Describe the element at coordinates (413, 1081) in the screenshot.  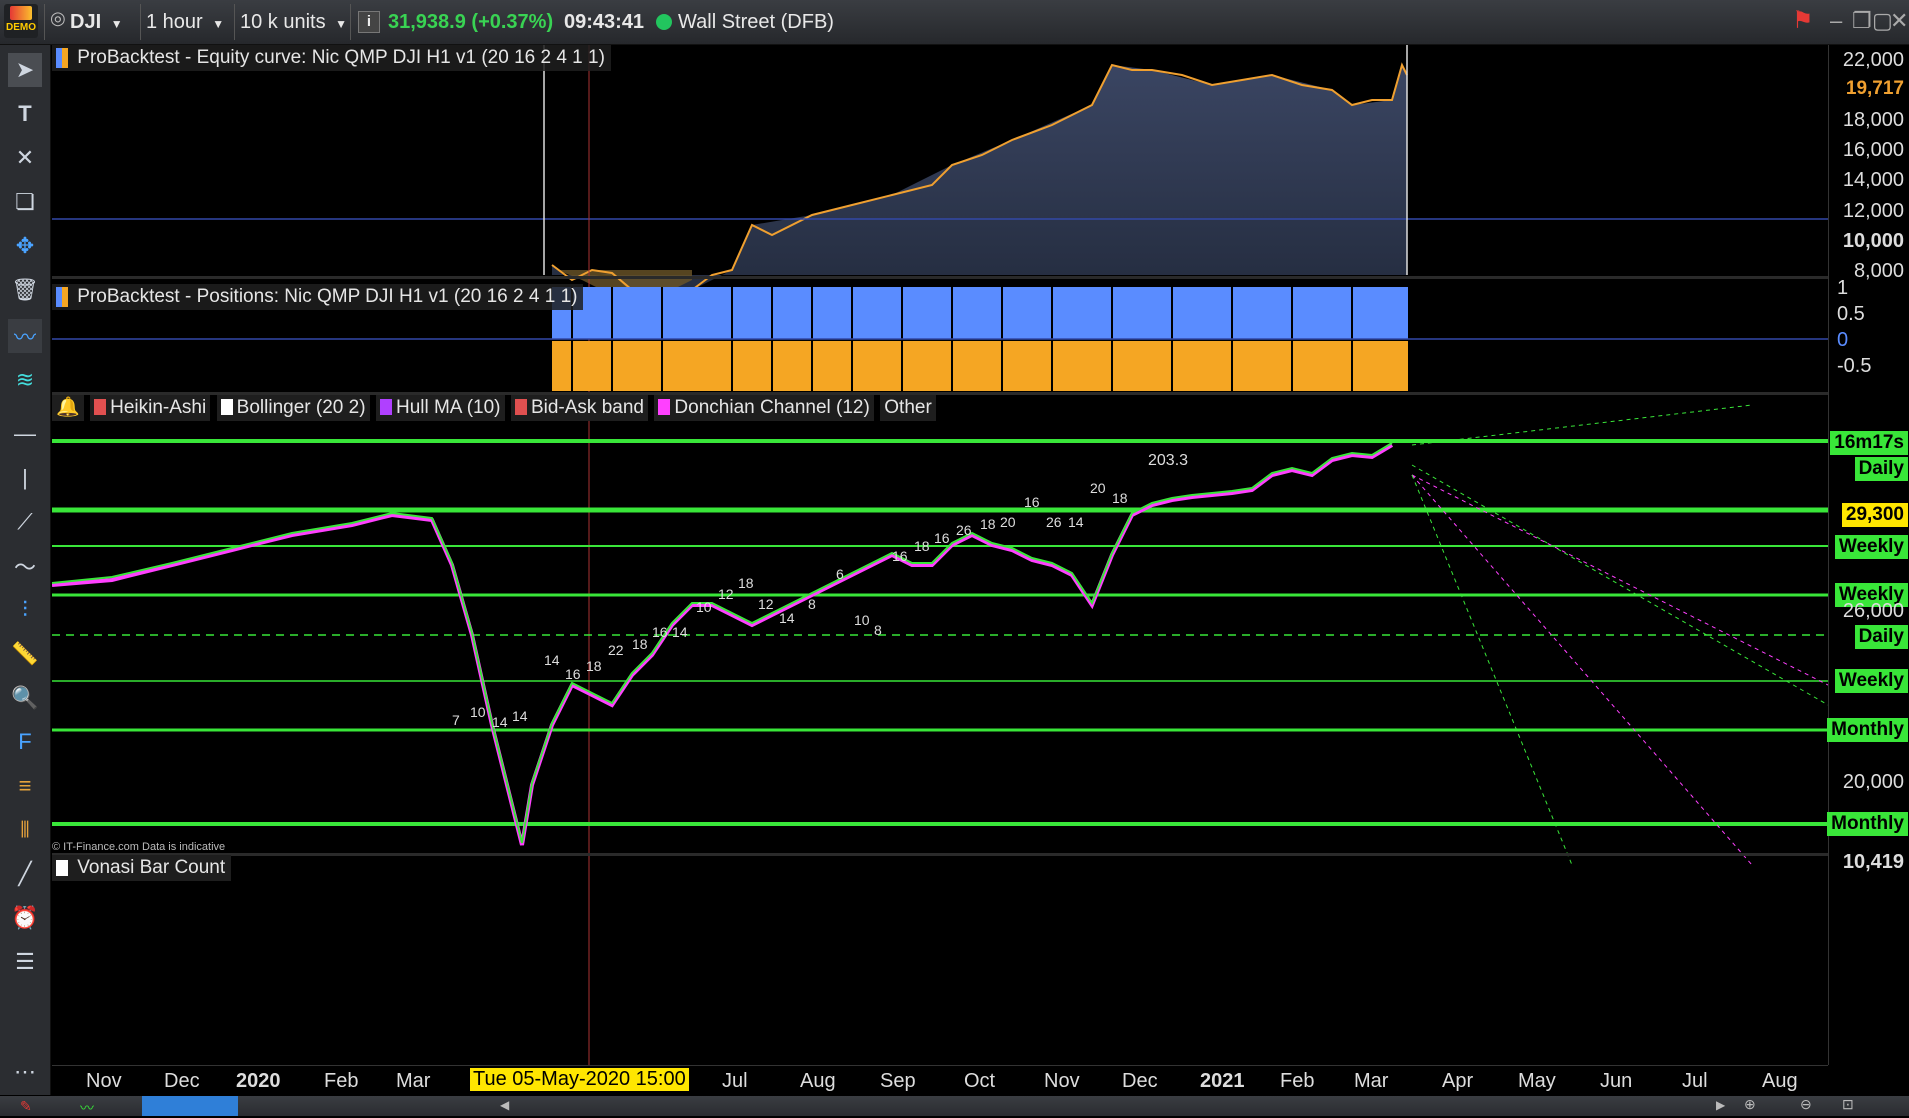
I see `month-label: Mar` at that location.